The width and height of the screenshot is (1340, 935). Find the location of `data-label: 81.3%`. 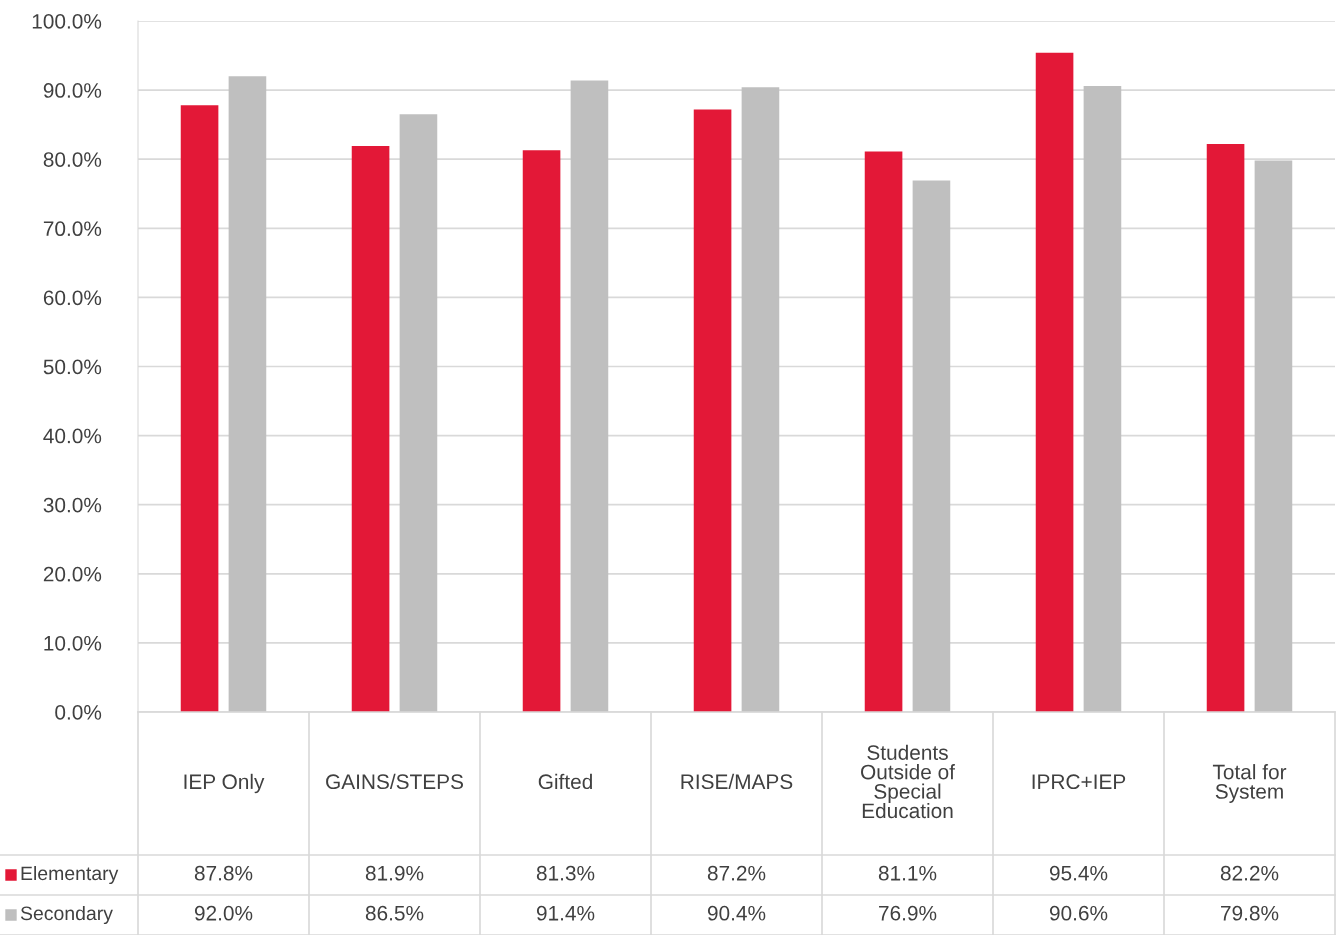

data-label: 81.3% is located at coordinates (565, 873).